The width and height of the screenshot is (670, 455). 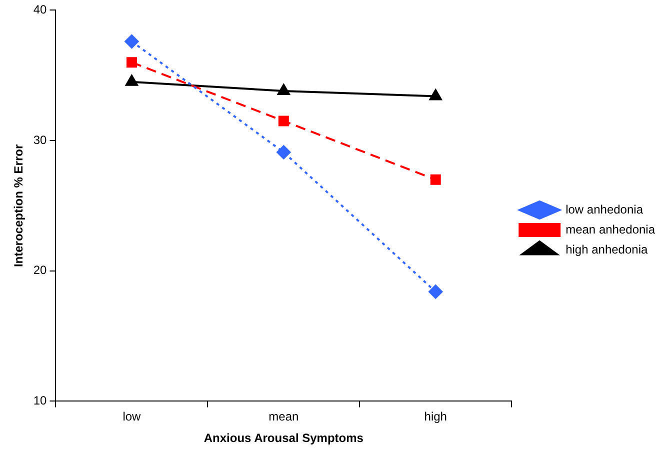 I want to click on legend-label: high anhedonia, so click(x=607, y=249).